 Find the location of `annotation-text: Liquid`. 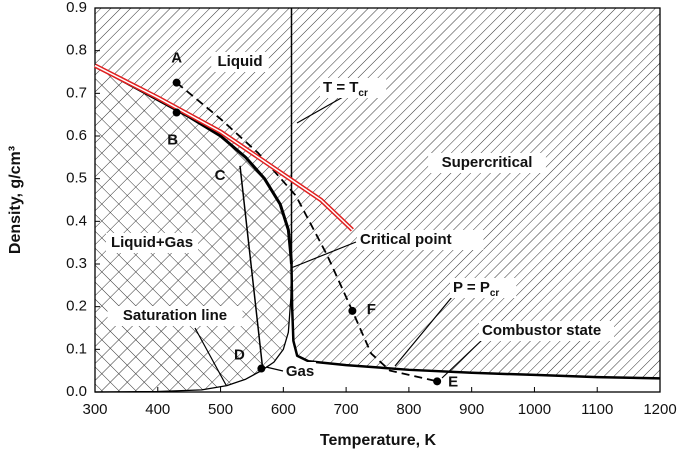

annotation-text: Liquid is located at coordinates (240, 61).